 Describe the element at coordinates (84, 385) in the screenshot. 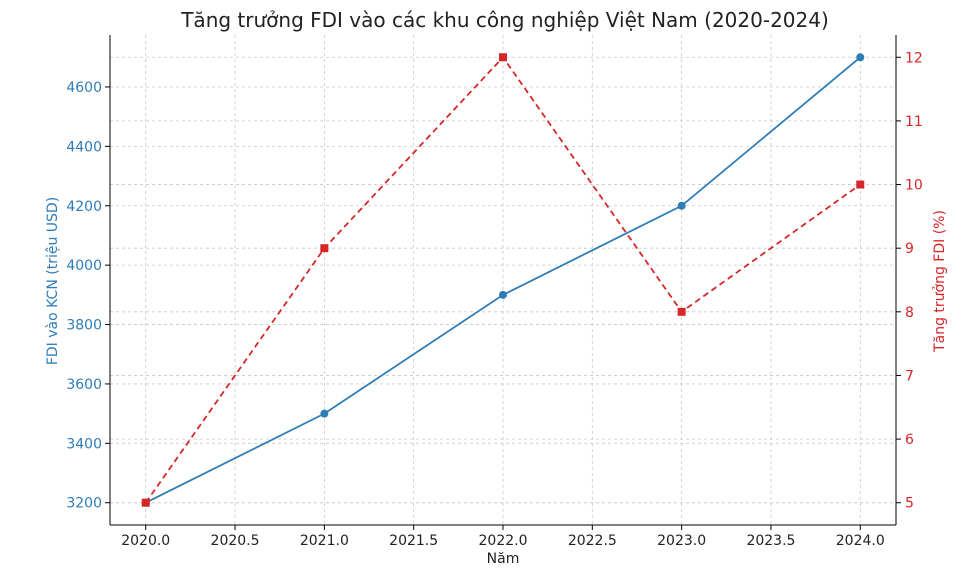

I see `y-left-tick-label: 3600` at that location.